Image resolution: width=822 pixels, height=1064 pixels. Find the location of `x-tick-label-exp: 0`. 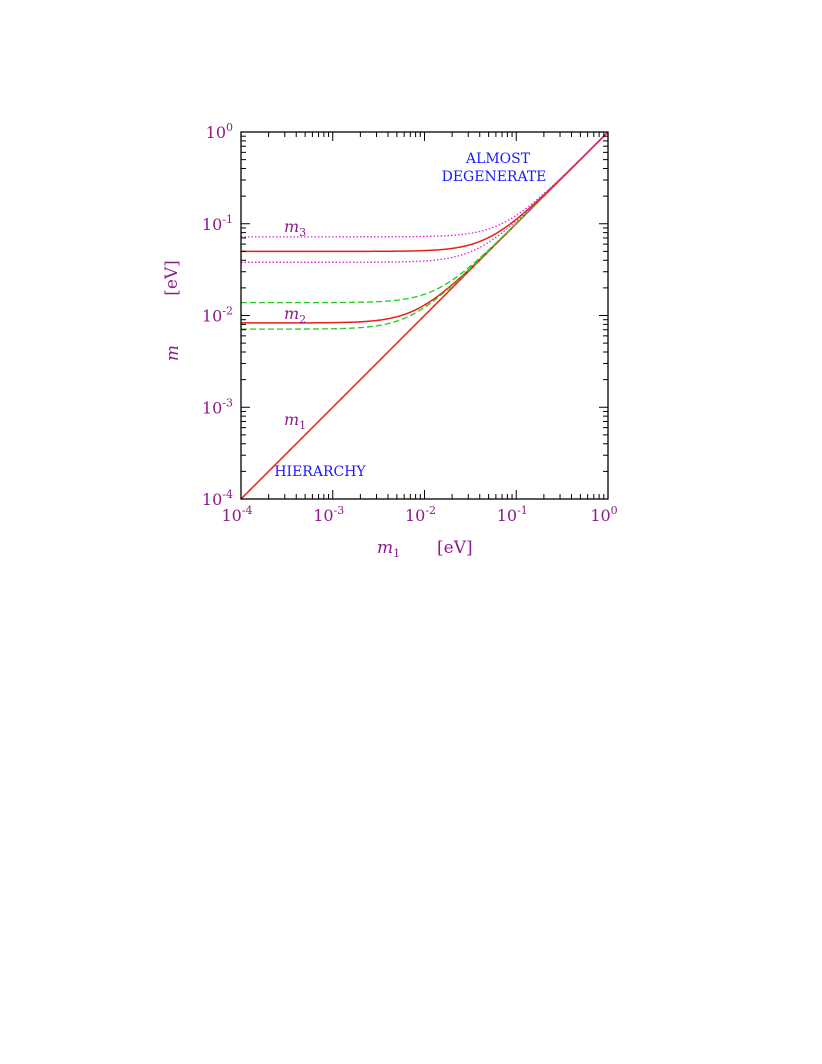

x-tick-label-exp: 0 is located at coordinates (614, 510).